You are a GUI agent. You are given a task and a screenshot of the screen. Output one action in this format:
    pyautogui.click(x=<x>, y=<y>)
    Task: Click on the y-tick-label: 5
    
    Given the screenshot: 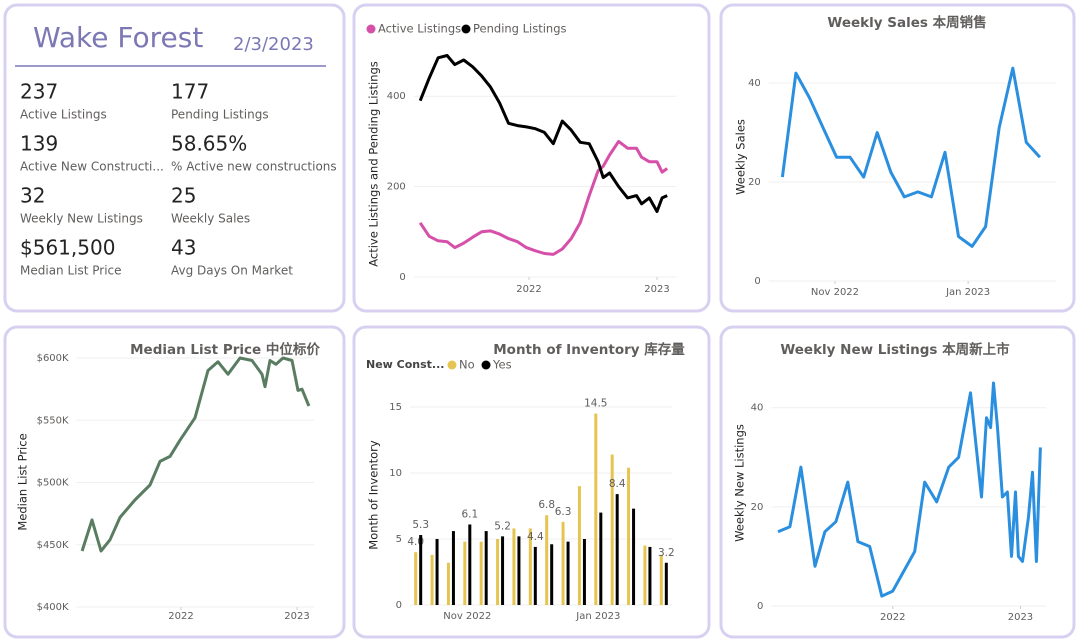 What is the action you would take?
    pyautogui.click(x=399, y=539)
    